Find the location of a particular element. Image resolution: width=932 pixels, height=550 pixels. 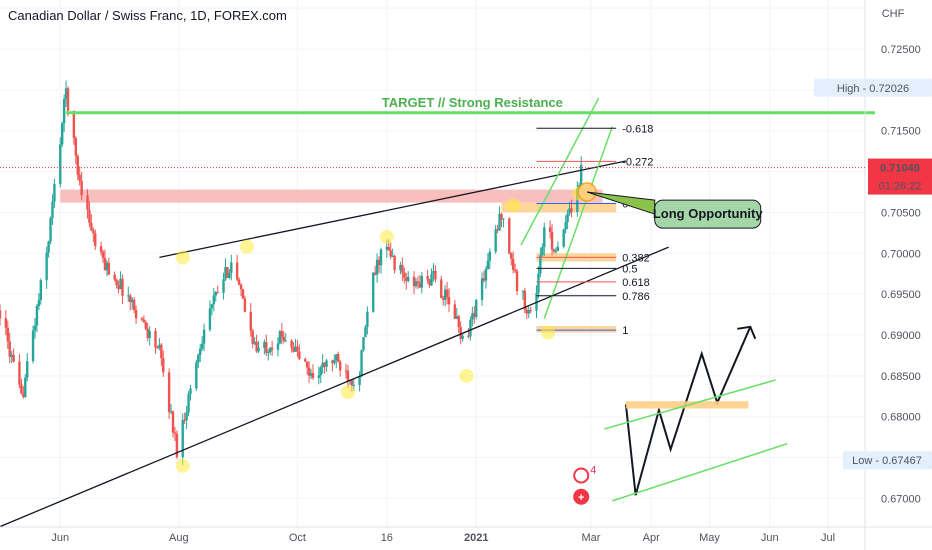

low-label-bg is located at coordinates (887, 460).